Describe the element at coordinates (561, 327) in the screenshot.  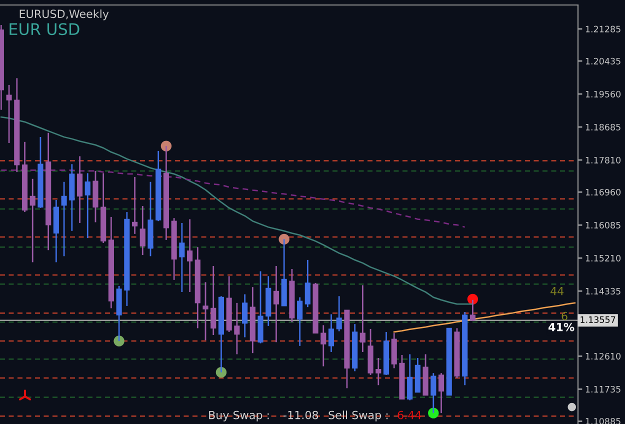
I see `annotation: 41%` at that location.